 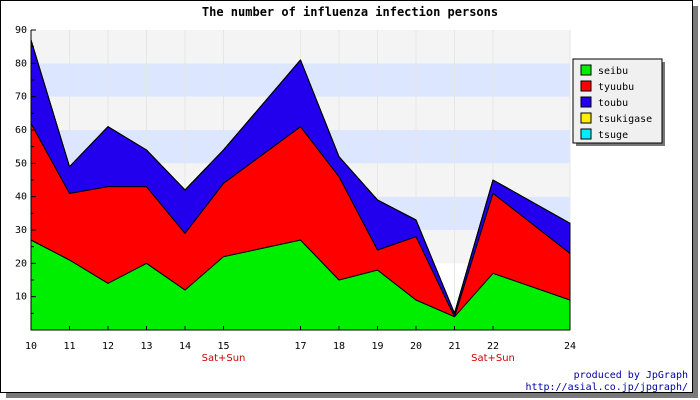 I want to click on y-tick-label: 20, so click(x=21, y=263).